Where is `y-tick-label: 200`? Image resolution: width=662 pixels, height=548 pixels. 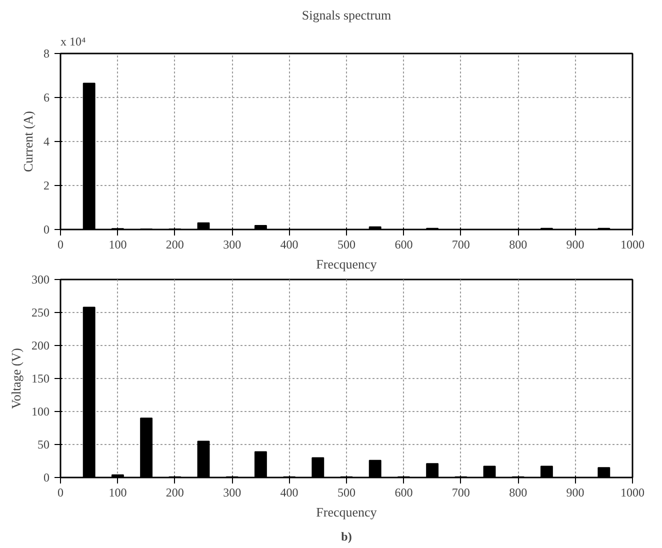
y-tick-label: 200 is located at coordinates (41, 345).